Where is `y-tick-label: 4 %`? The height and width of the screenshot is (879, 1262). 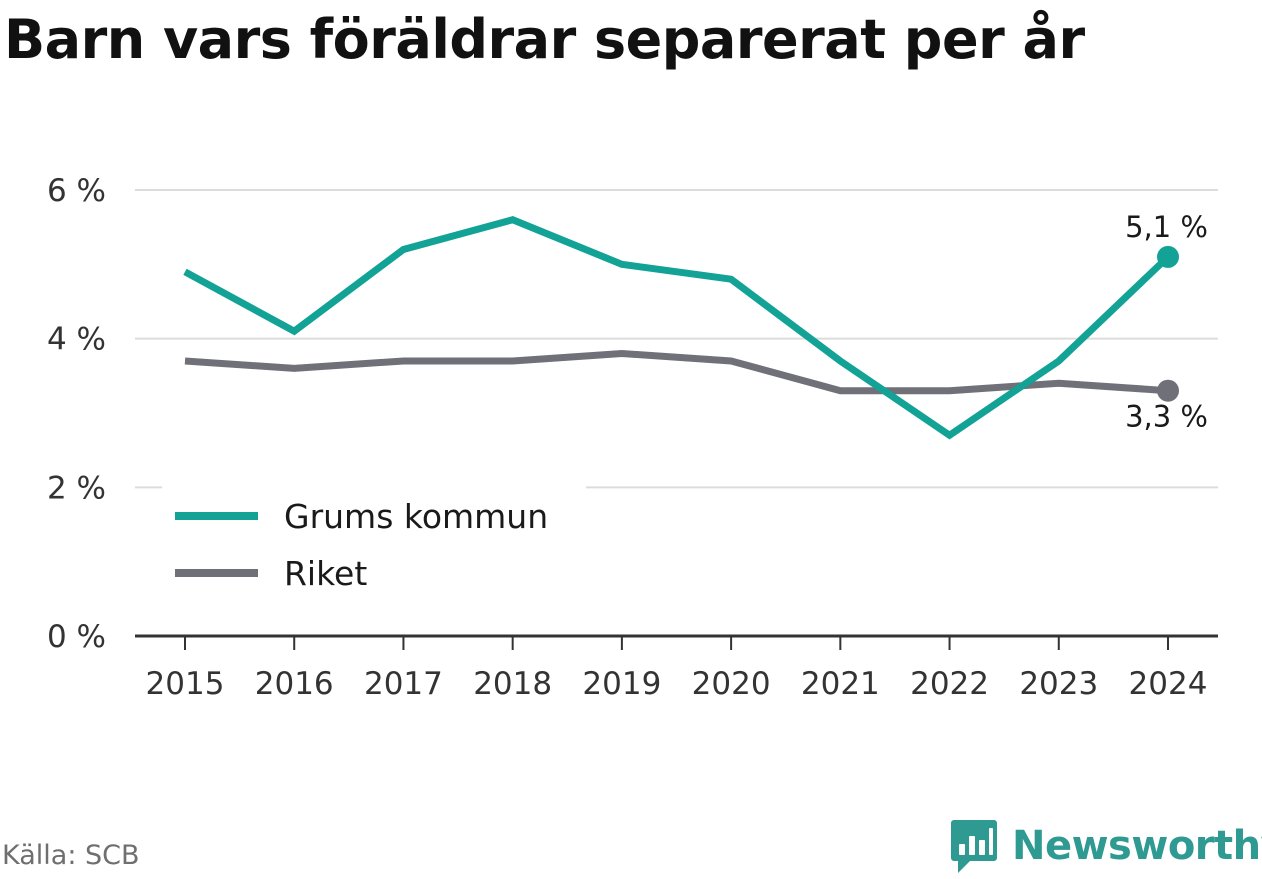 y-tick-label: 4 % is located at coordinates (76, 340).